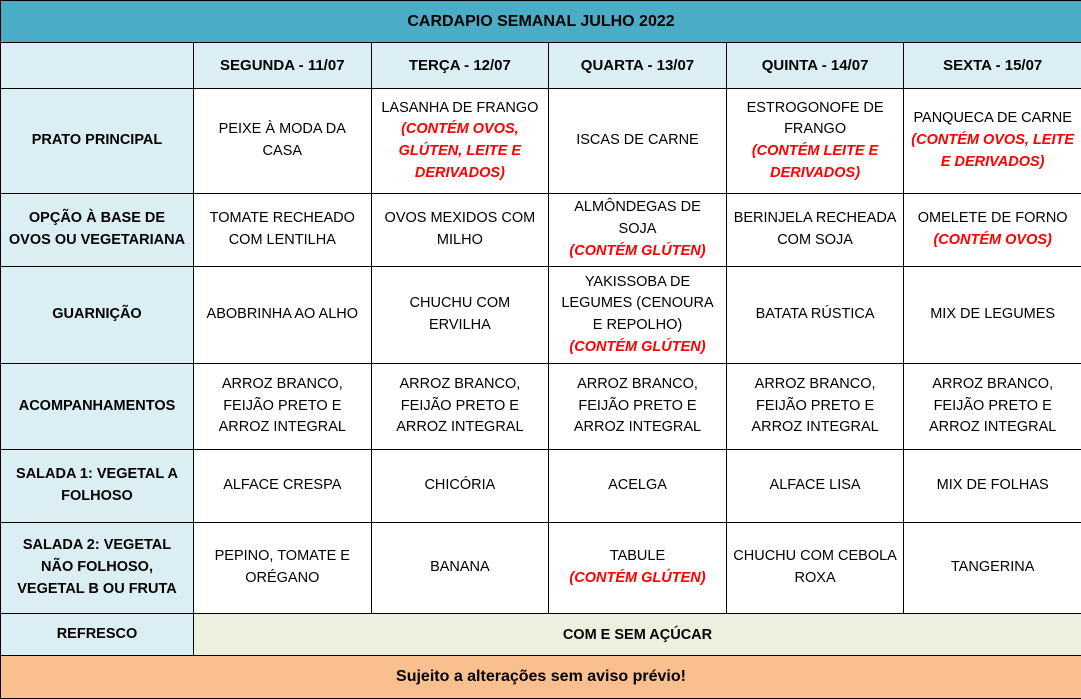  I want to click on dish-name: BANANA, so click(460, 568).